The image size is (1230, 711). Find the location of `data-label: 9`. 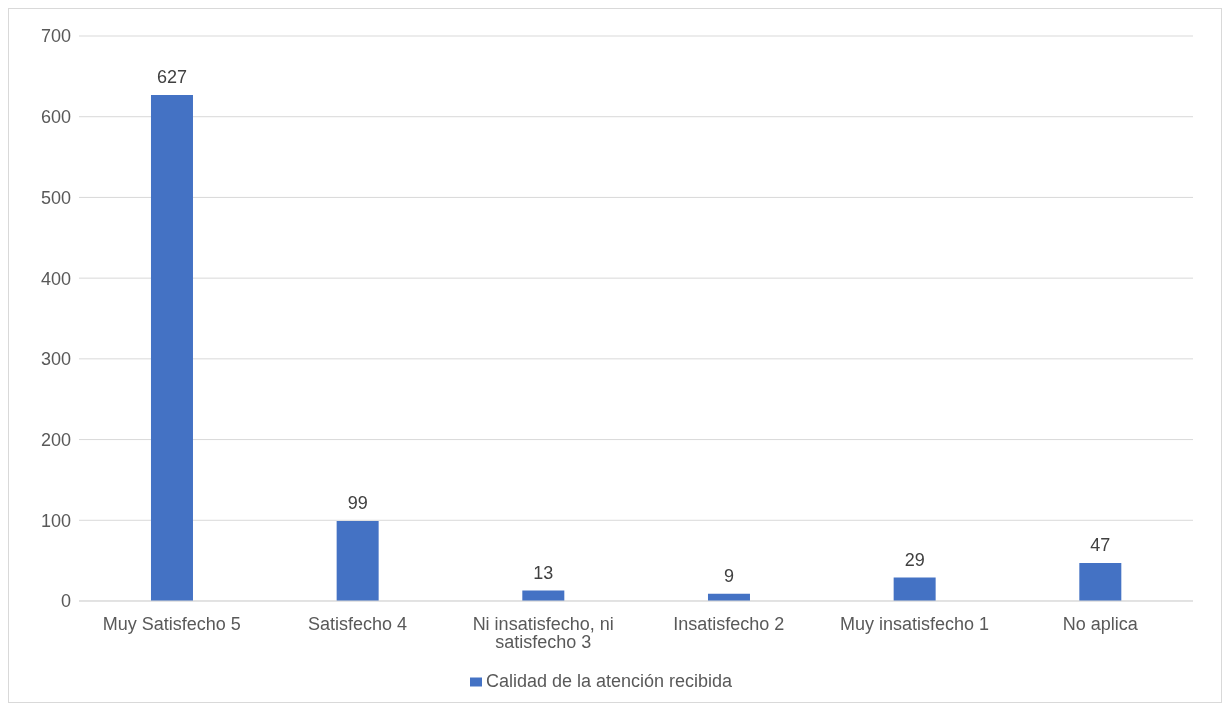

data-label: 9 is located at coordinates (728, 575).